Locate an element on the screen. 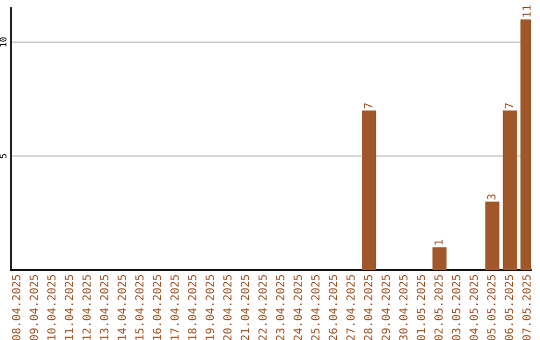 The image size is (540, 340). x-tick-label: 05.05.2025 is located at coordinates (491, 307).